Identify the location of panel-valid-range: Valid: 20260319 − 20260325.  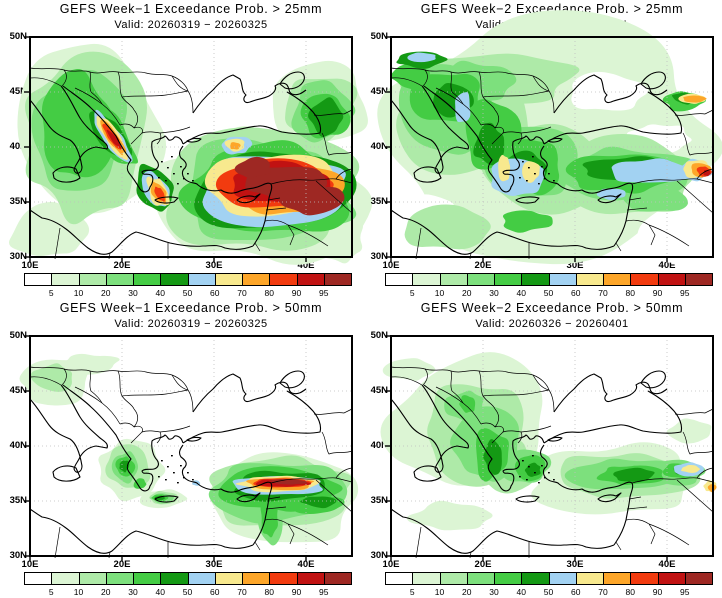
(191, 324).